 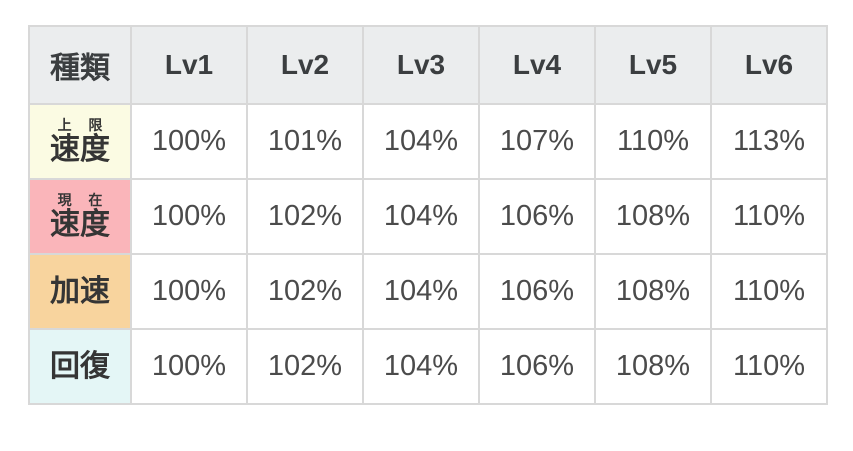 I want to click on cell-max-speed-lv5: 110%, so click(x=653, y=141).